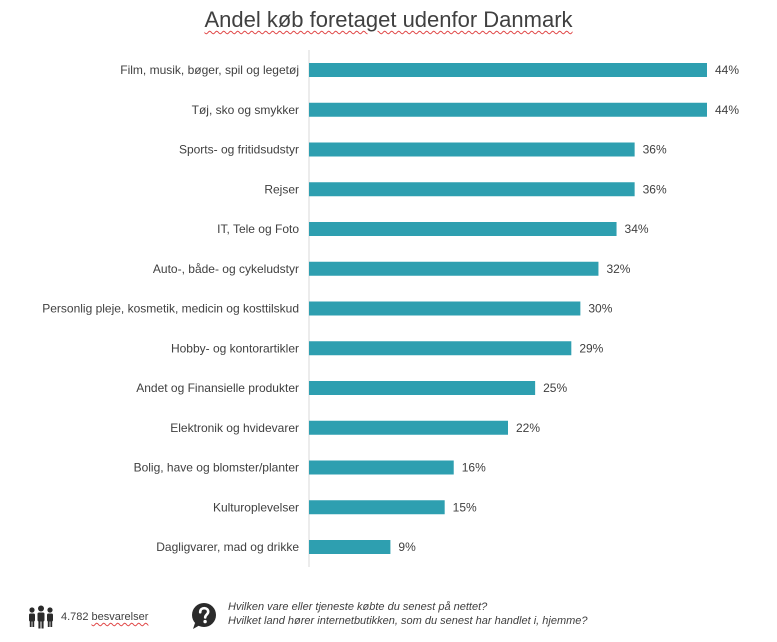 The width and height of the screenshot is (777, 642). I want to click on respondents-info: 4.782 besvarelser, so click(87, 617).